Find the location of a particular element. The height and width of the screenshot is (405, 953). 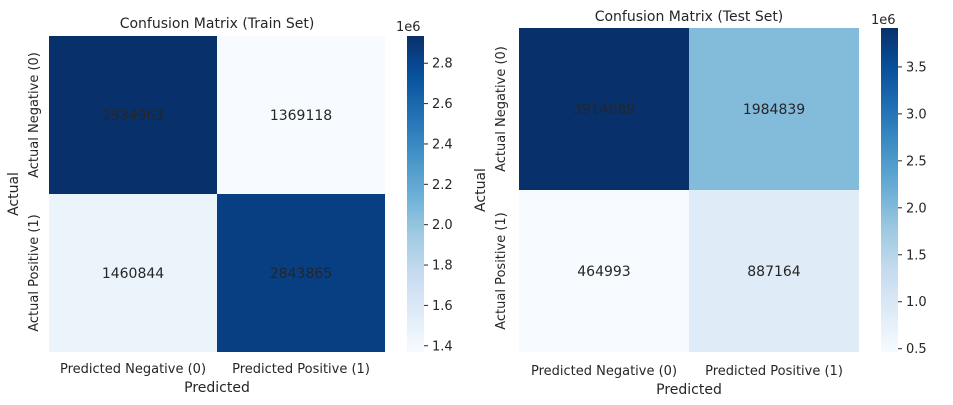

colorbar-tick-label: 1.5 is located at coordinates (916, 255).